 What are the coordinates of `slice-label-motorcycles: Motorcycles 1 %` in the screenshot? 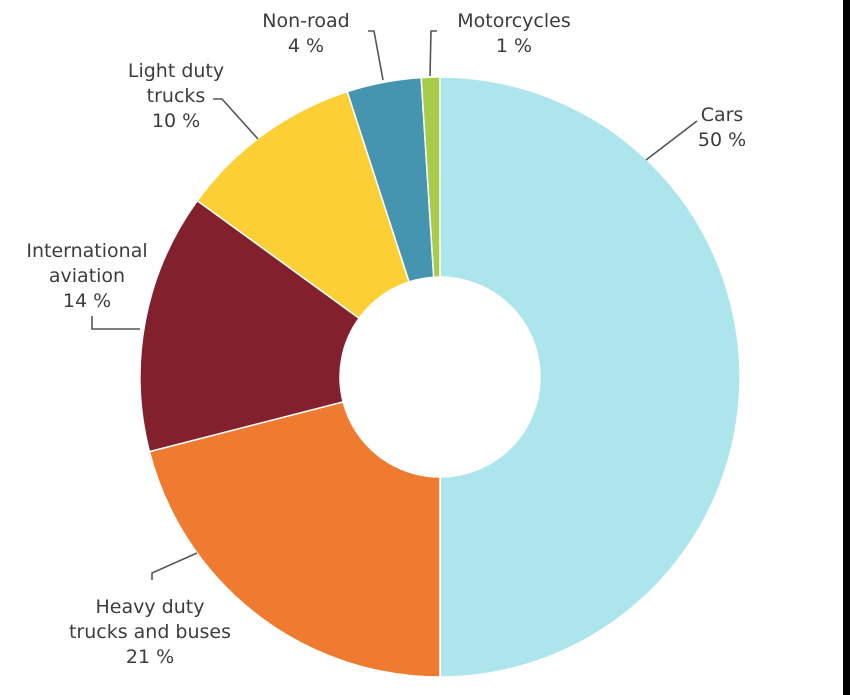 It's located at (514, 33).